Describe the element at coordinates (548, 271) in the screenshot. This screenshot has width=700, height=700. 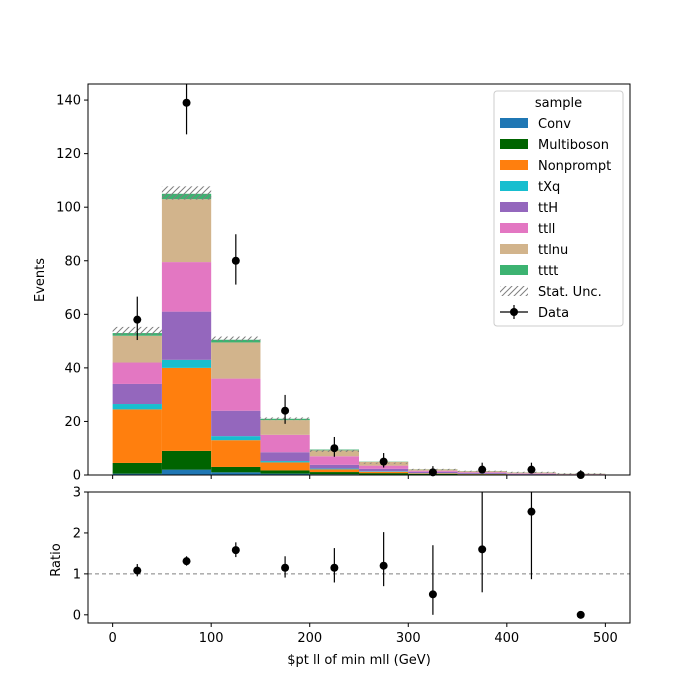
I see `legend-label-7: tttt` at that location.